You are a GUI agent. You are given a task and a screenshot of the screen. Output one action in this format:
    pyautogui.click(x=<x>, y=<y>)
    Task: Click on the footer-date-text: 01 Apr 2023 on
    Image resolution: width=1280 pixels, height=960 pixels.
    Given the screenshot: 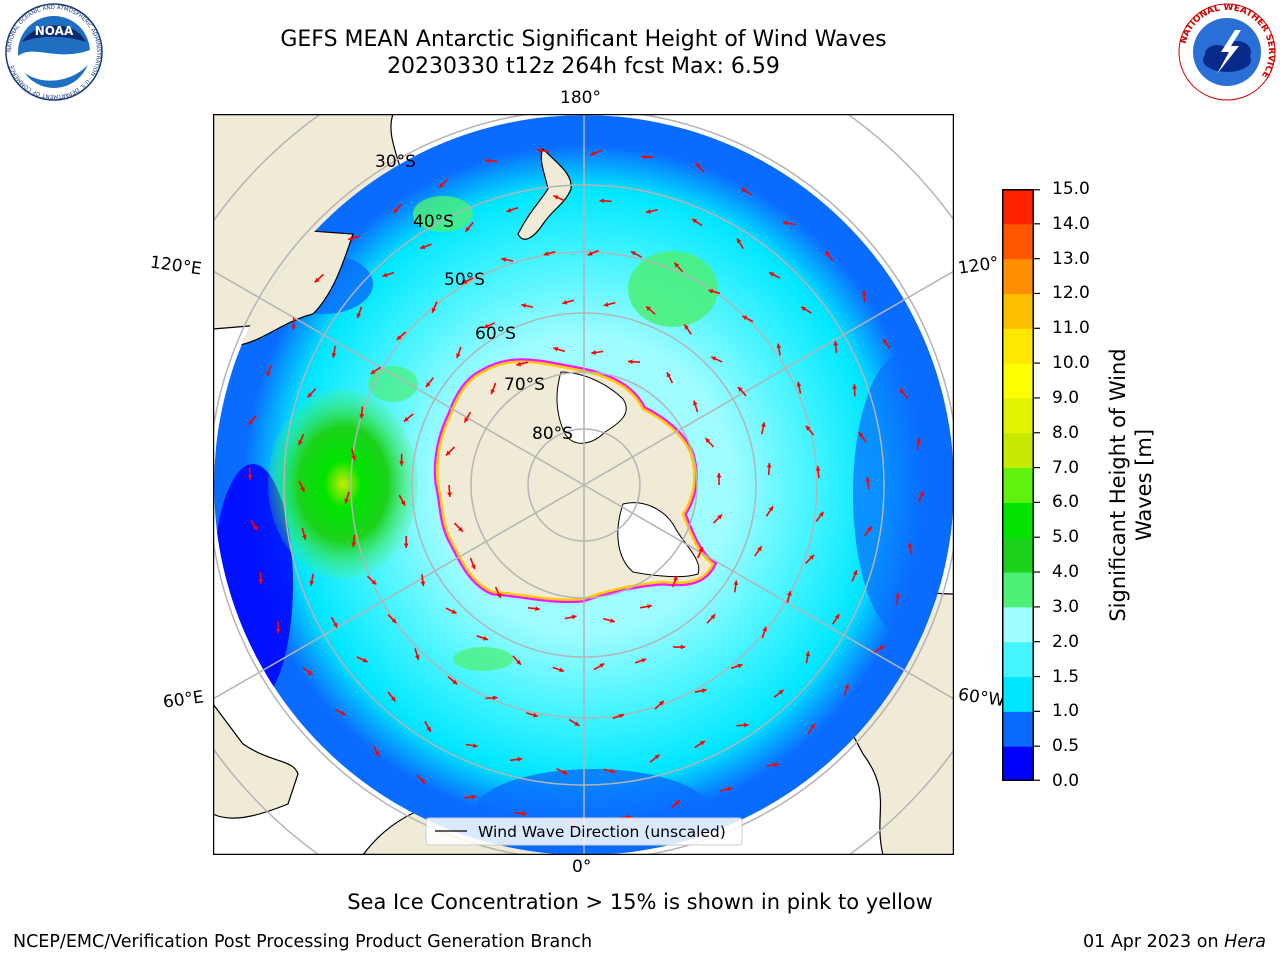 What is the action you would take?
    pyautogui.click(x=1150, y=942)
    